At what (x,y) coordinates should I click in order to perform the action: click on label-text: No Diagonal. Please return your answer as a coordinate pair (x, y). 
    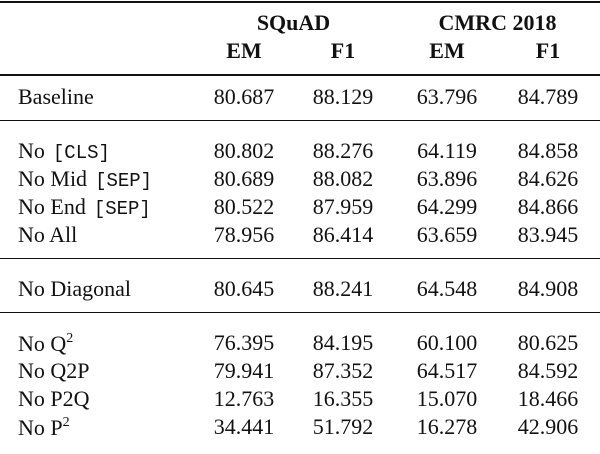
    Looking at the image, I should click on (75, 288).